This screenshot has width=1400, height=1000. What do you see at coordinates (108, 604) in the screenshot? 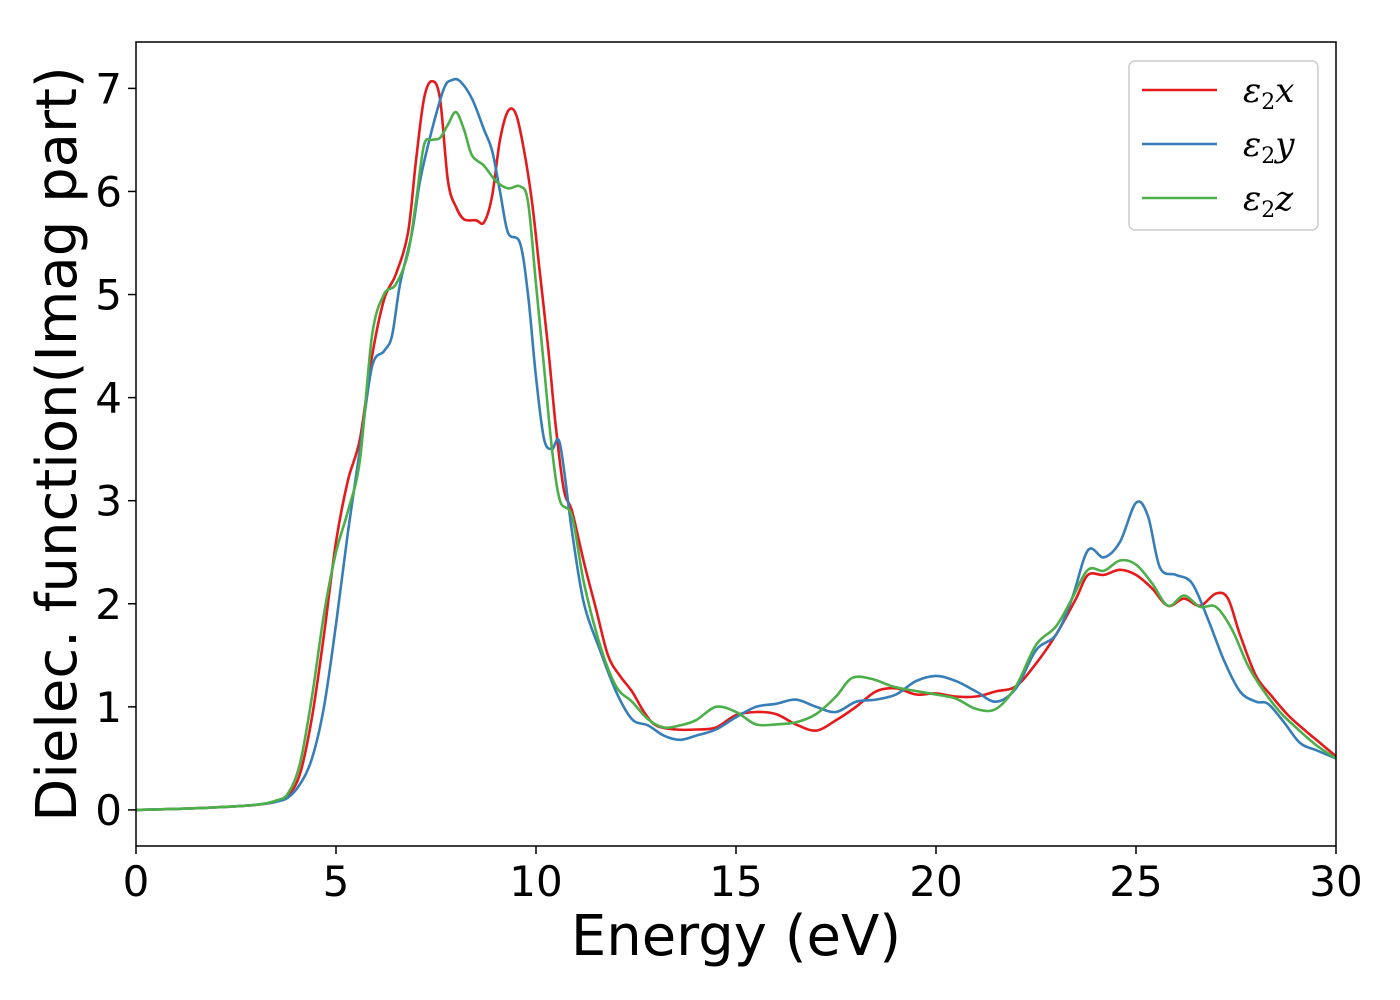
I see `y-tick-label: 2` at bounding box center [108, 604].